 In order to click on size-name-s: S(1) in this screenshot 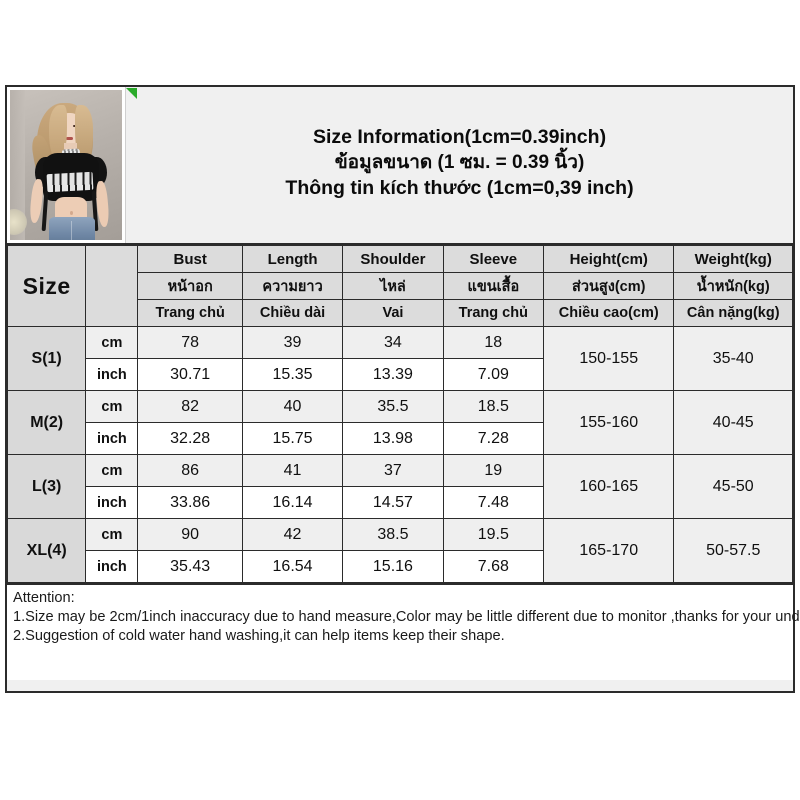, I will do `click(46, 358)`.